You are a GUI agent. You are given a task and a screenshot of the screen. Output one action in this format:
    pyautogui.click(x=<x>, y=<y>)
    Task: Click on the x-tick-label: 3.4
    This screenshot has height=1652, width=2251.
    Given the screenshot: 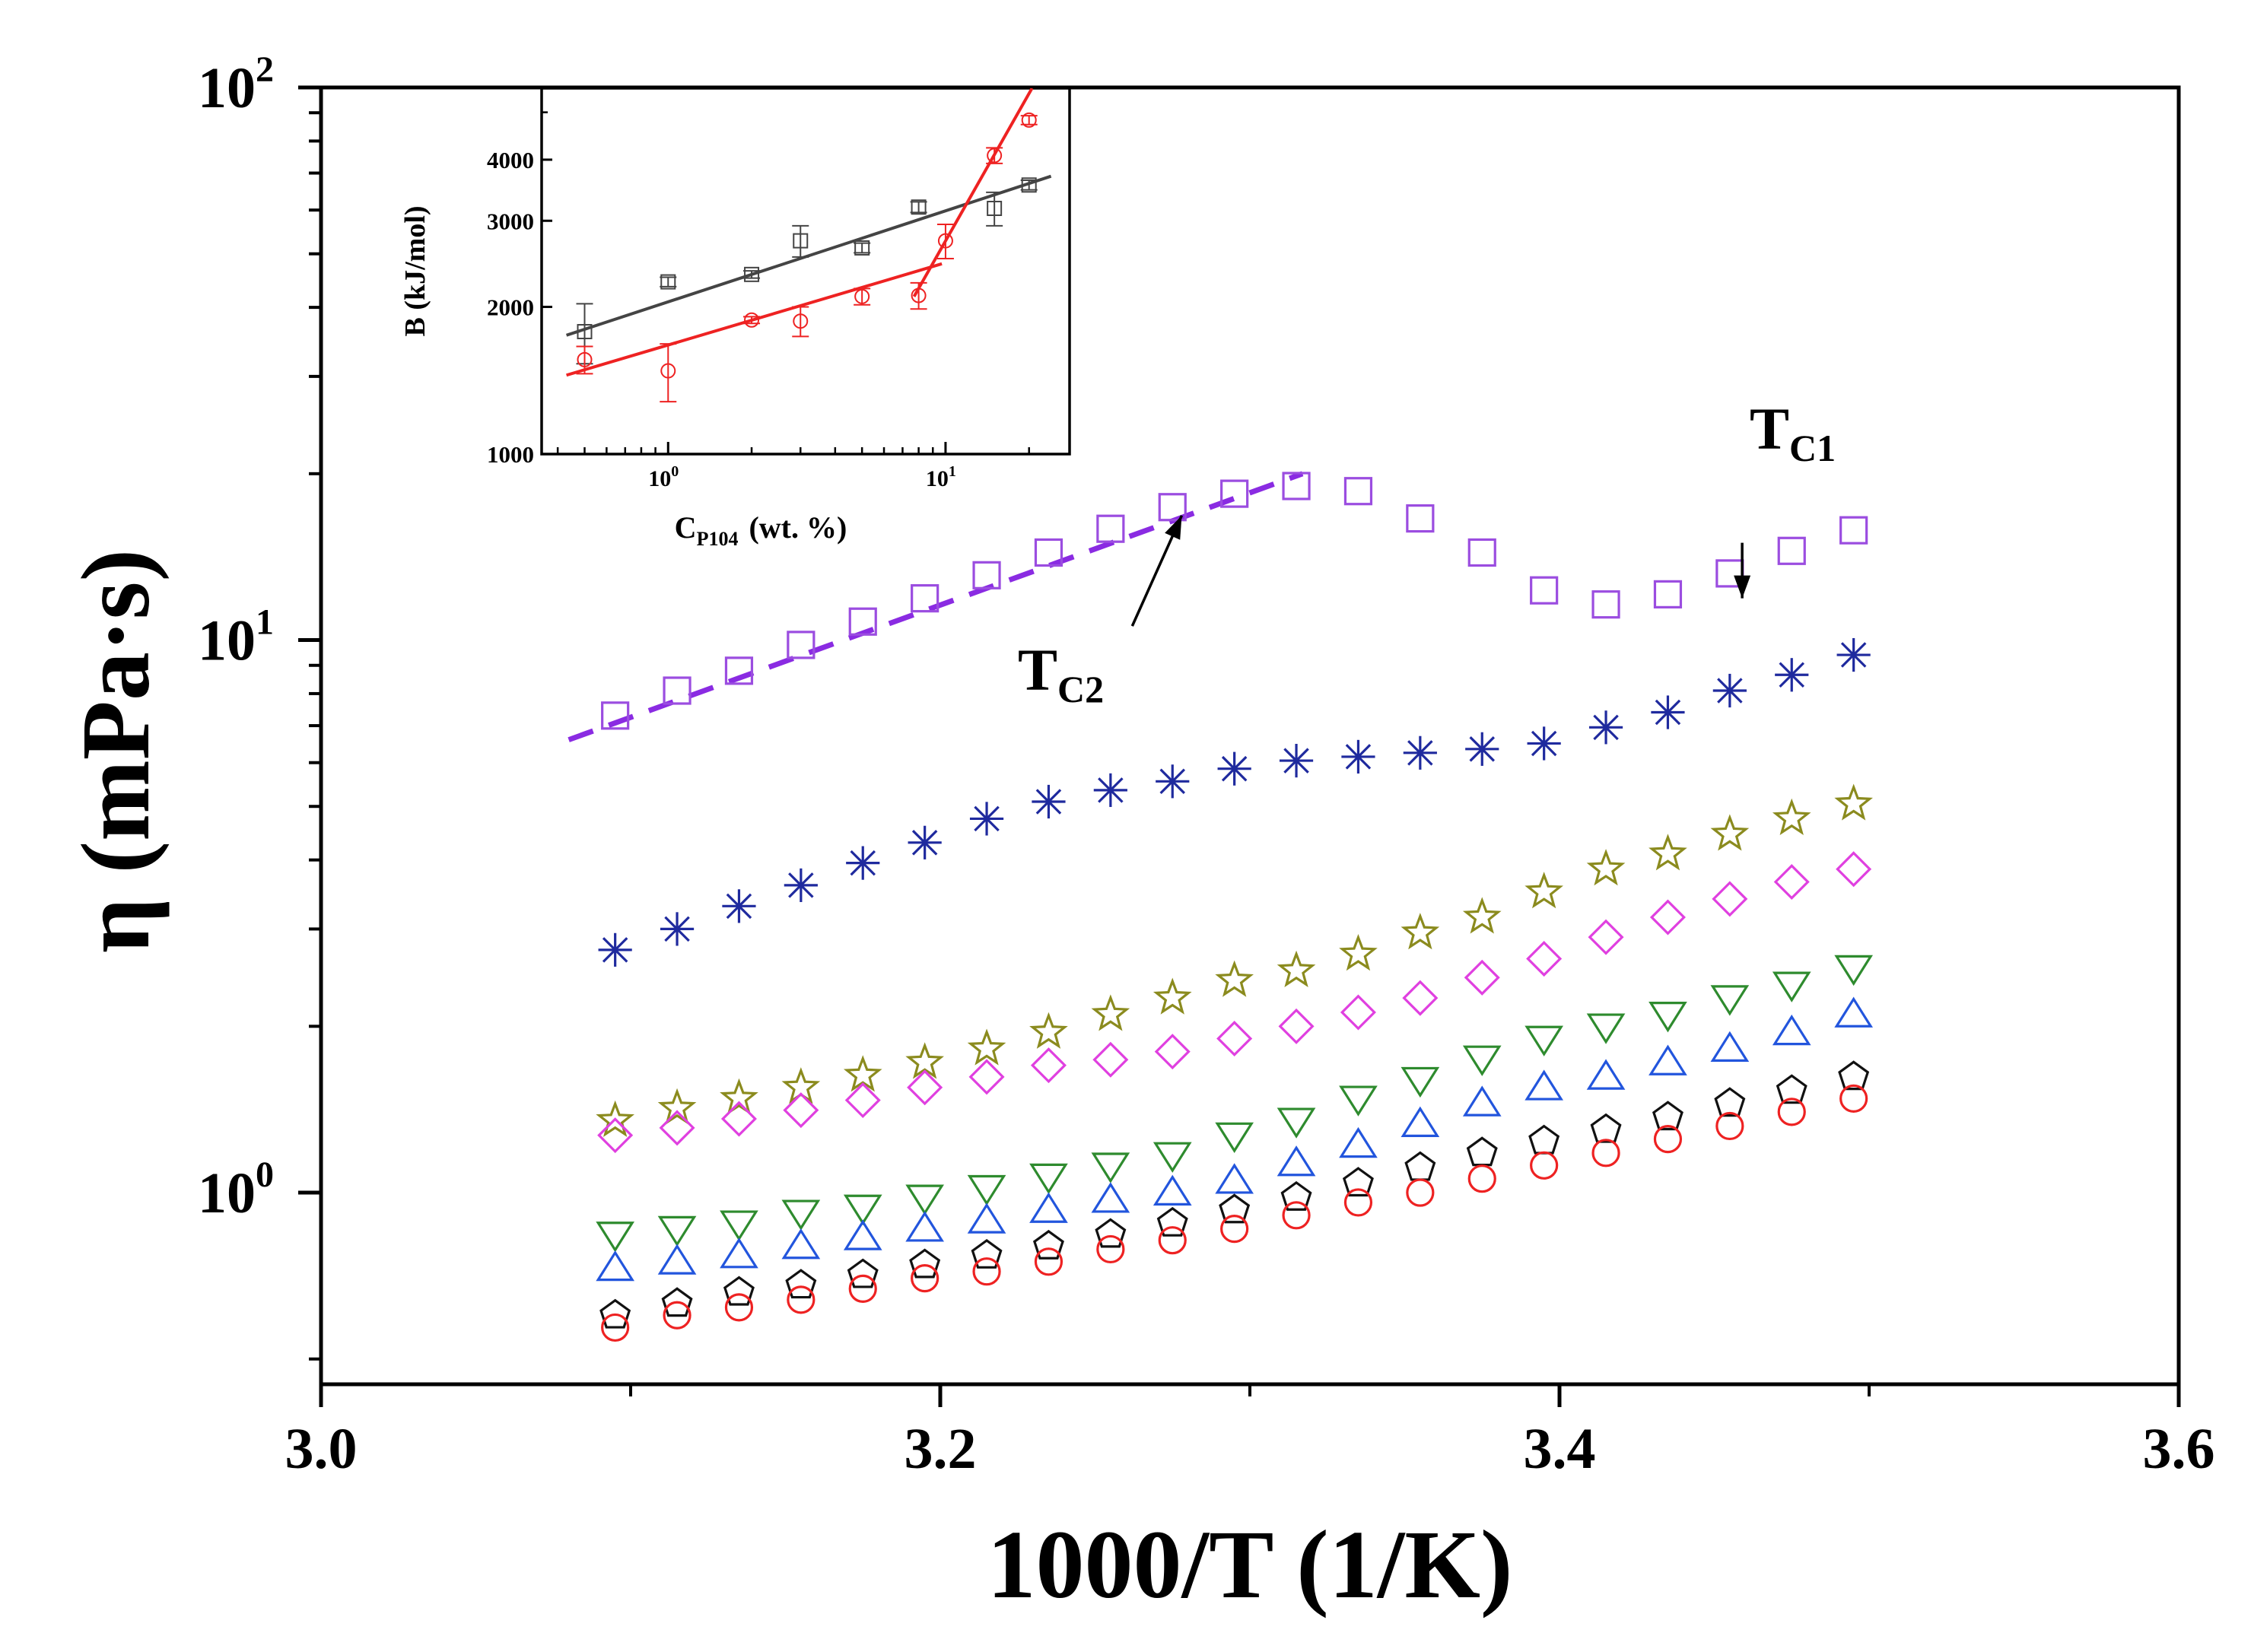 What is the action you would take?
    pyautogui.click(x=1560, y=1449)
    